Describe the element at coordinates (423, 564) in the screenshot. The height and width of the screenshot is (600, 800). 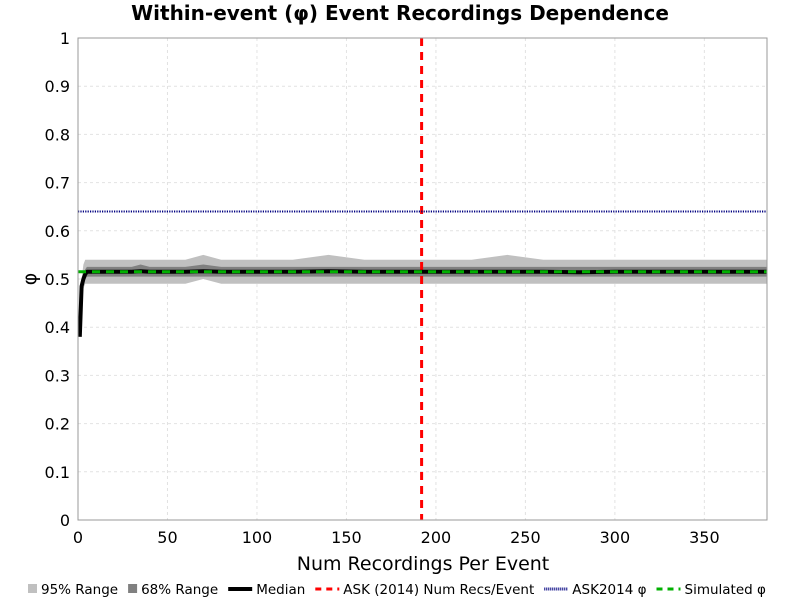
I see `x-axis-label: Num Recordings Per Event` at that location.